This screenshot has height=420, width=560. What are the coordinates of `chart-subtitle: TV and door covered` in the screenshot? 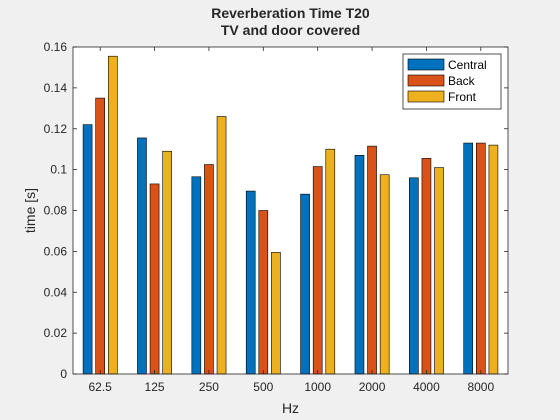 It's located at (290, 30).